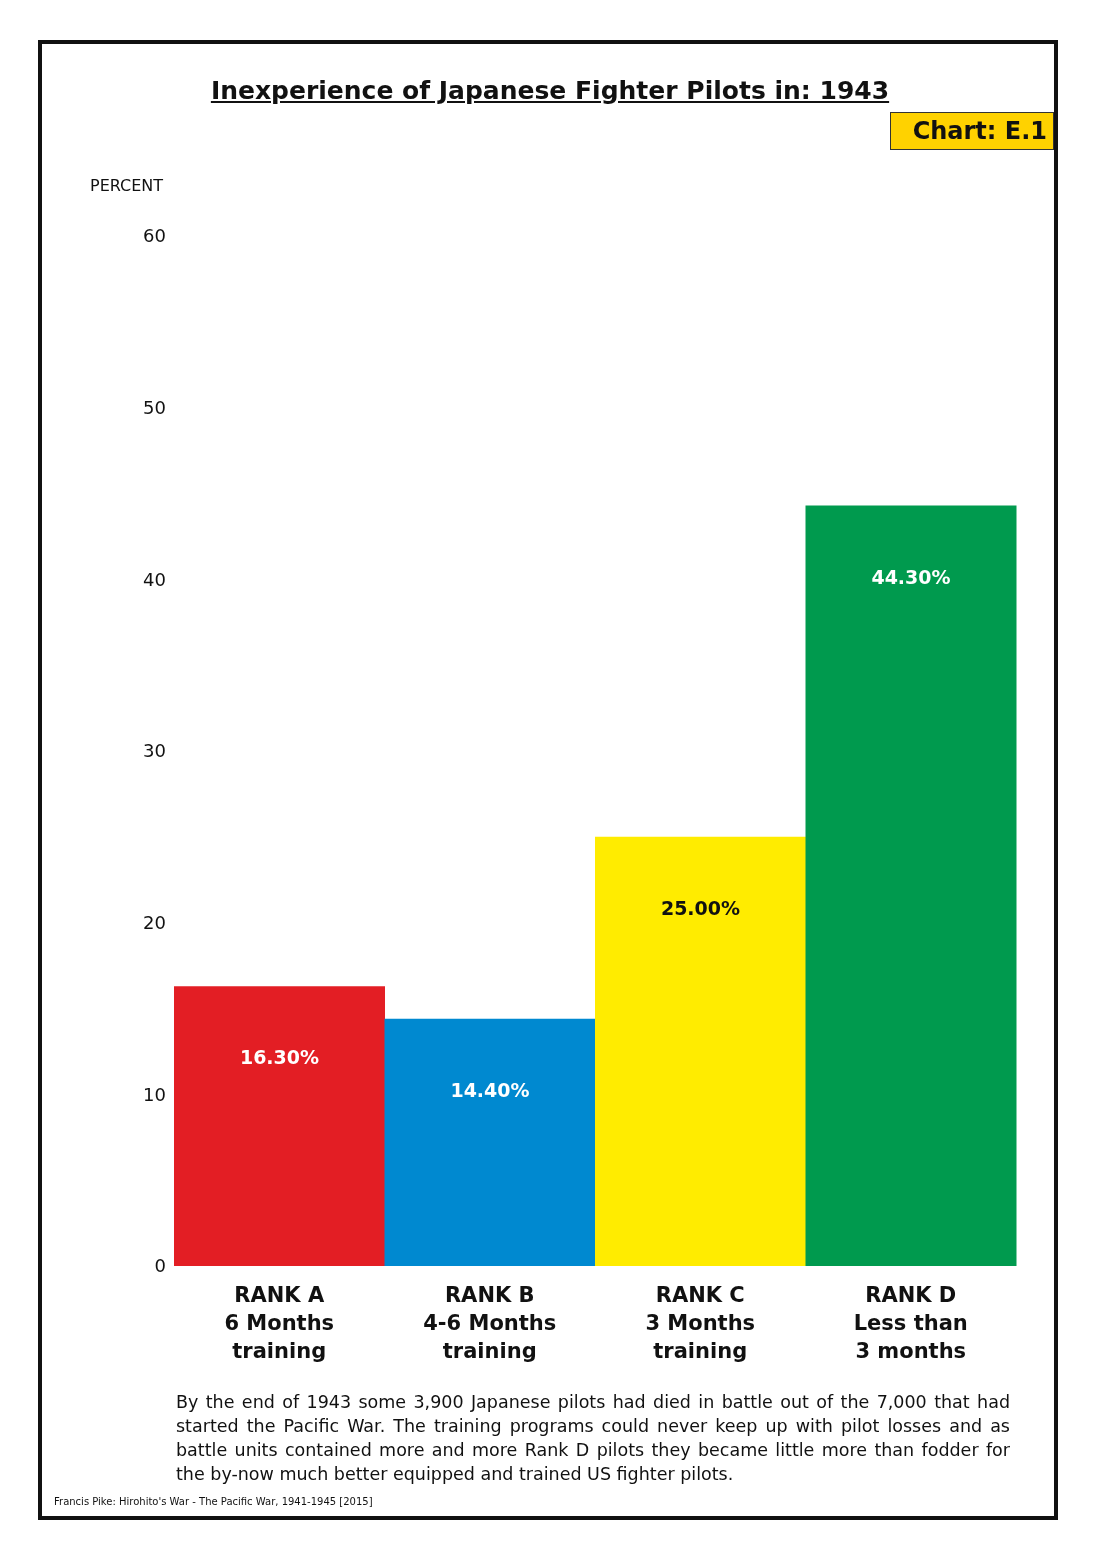 The image size is (1100, 1560). What do you see at coordinates (700, 1323) in the screenshot?
I see `x-tick-label: RANK C 3 Months training` at bounding box center [700, 1323].